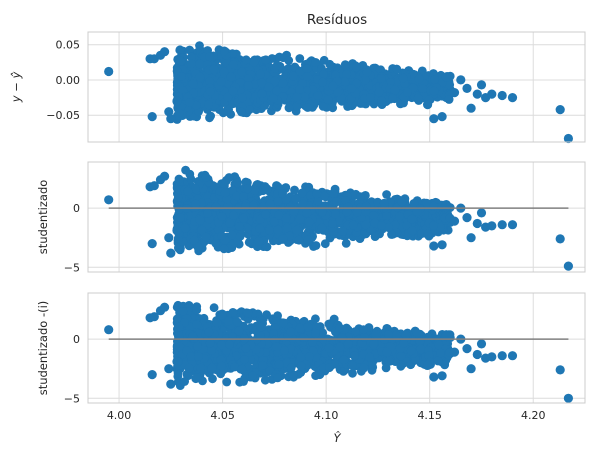  What do you see at coordinates (76, 208) in the screenshot?
I see `y-tick-label: 0` at bounding box center [76, 208].